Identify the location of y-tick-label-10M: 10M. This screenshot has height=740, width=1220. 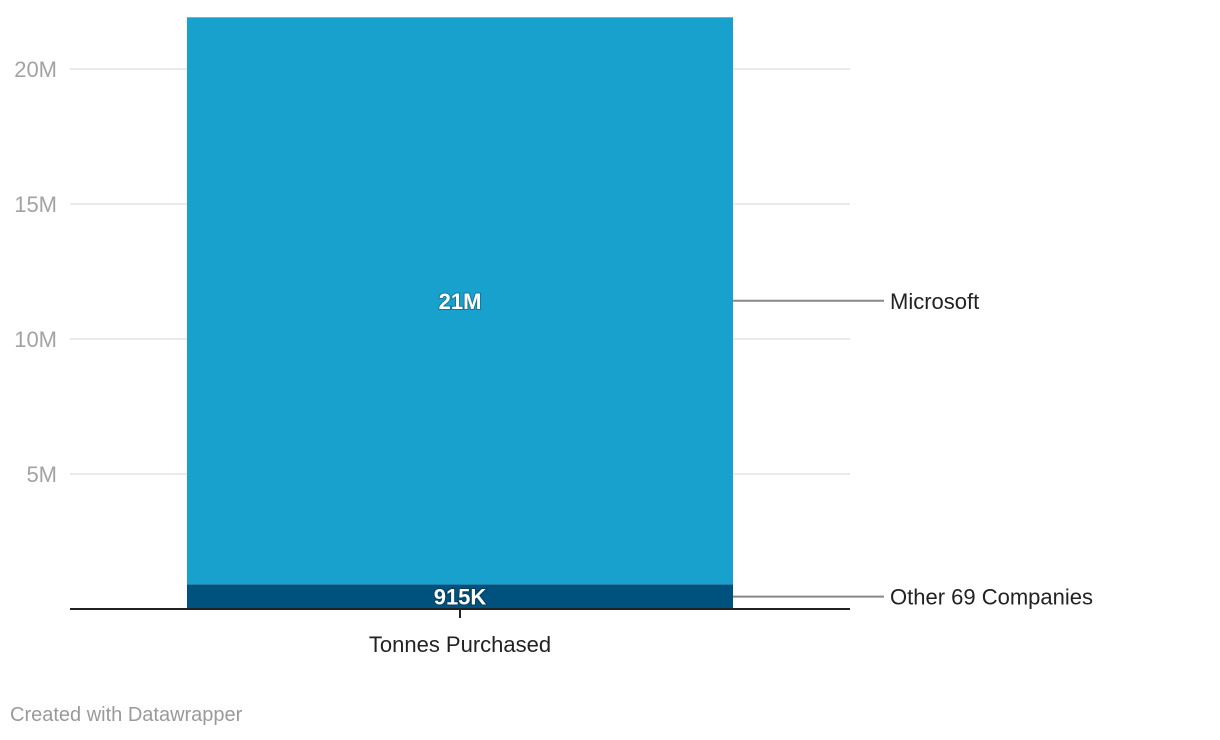
(35, 339).